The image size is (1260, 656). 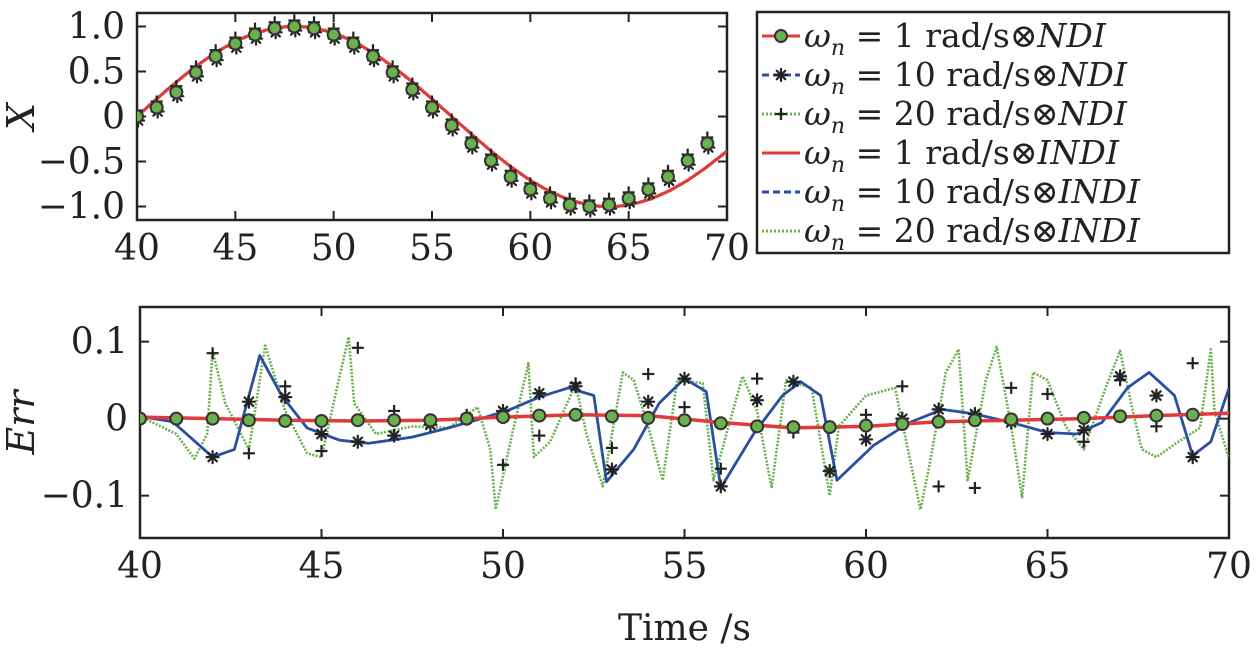 What do you see at coordinates (972, 194) in the screenshot?
I see `legend-label: ωn = 10 rad/s⊗INDI` at bounding box center [972, 194].